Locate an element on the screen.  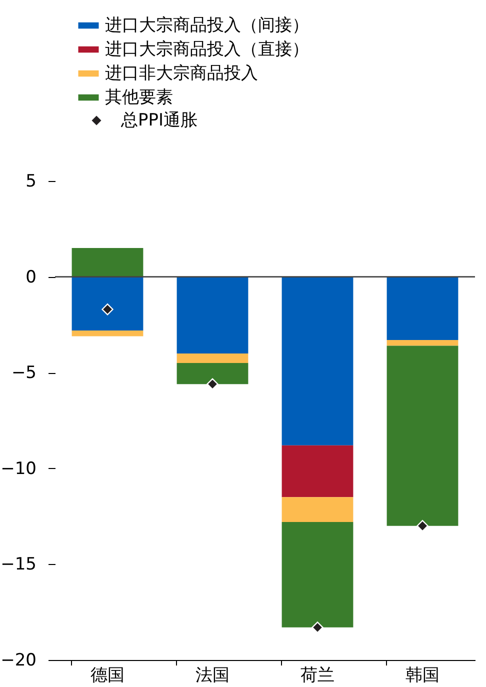
x-tick-label: 荷兰 is located at coordinates (317, 676).